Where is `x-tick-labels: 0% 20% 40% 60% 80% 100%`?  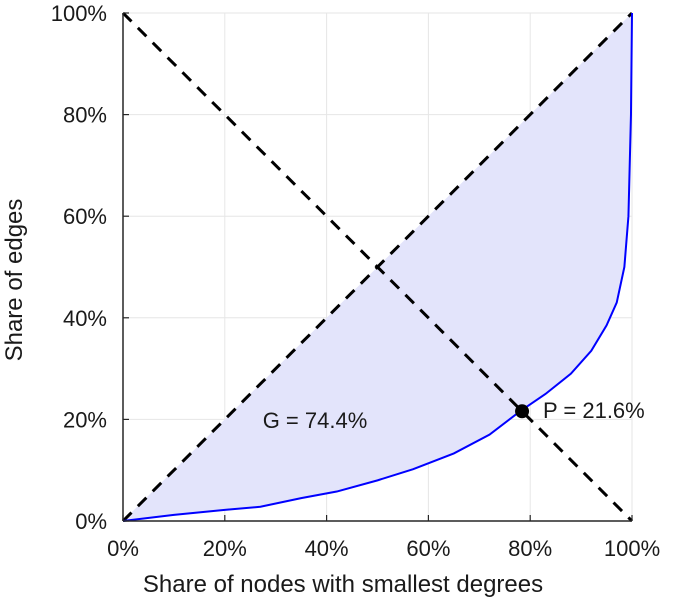 x-tick-labels: 0% 20% 40% 60% 80% 100% is located at coordinates (383, 548).